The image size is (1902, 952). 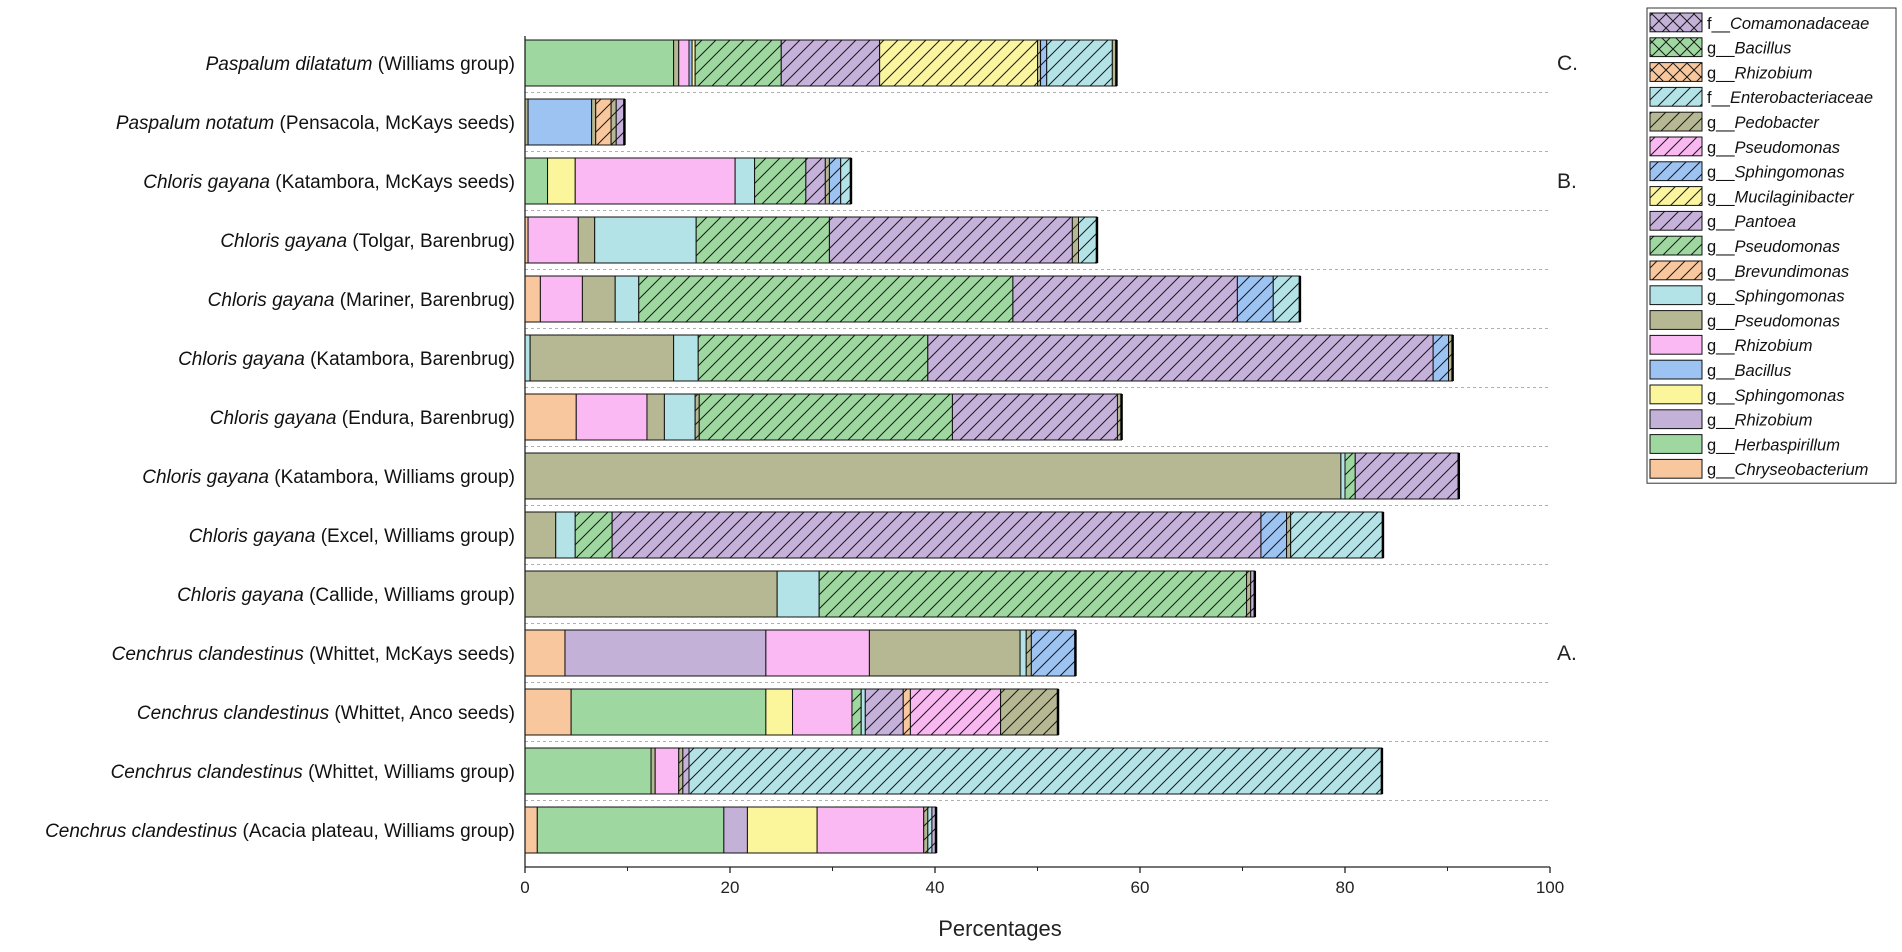 I want to click on group-annotation: C., so click(x=1567, y=63).